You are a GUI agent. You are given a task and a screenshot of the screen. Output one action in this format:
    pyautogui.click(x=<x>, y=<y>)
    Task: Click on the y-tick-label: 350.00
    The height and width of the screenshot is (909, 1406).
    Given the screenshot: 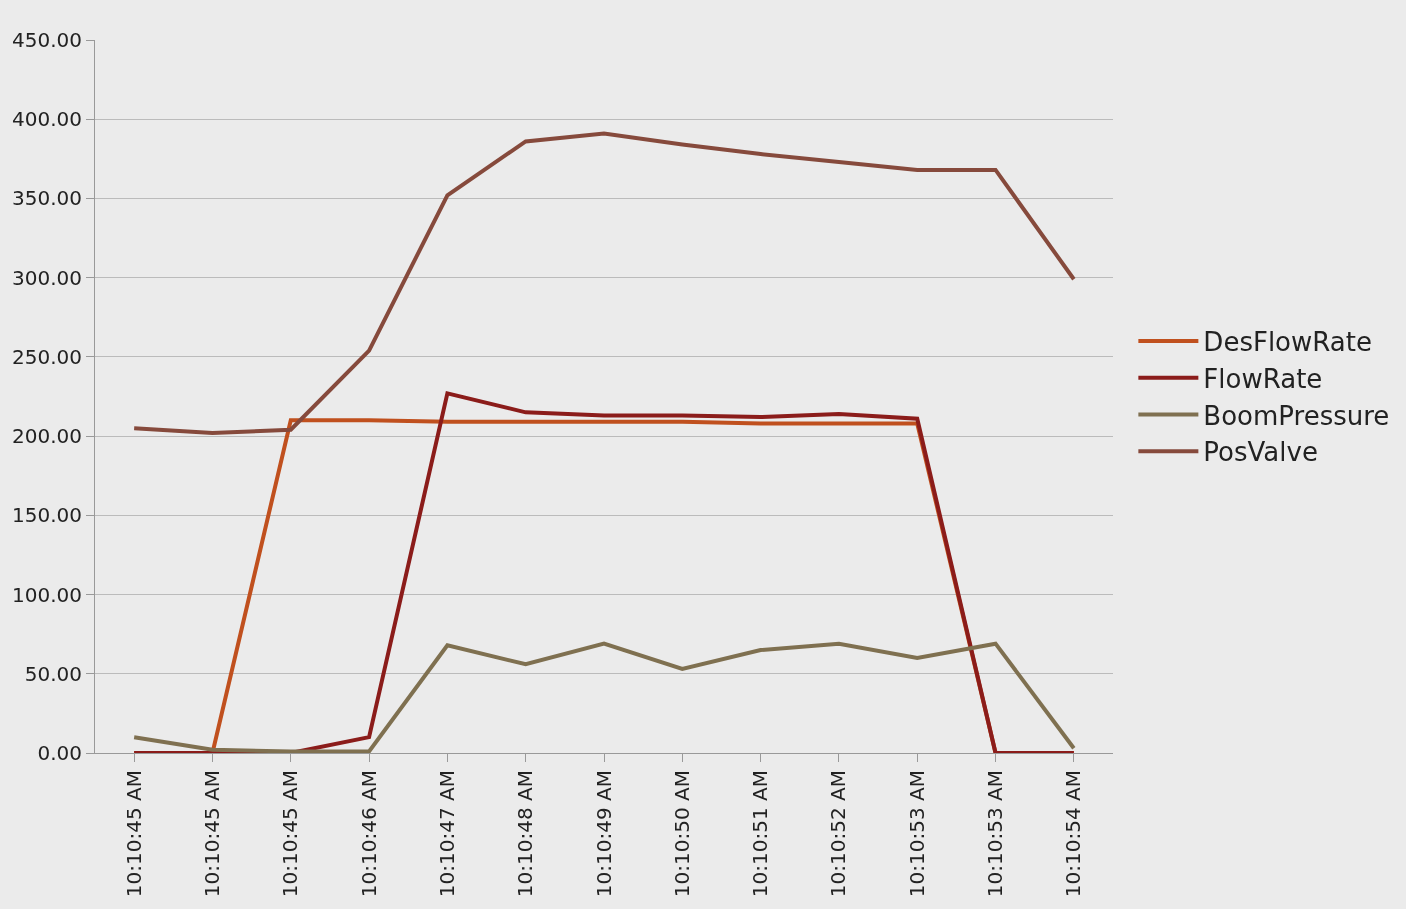 What is the action you would take?
    pyautogui.click(x=47, y=198)
    